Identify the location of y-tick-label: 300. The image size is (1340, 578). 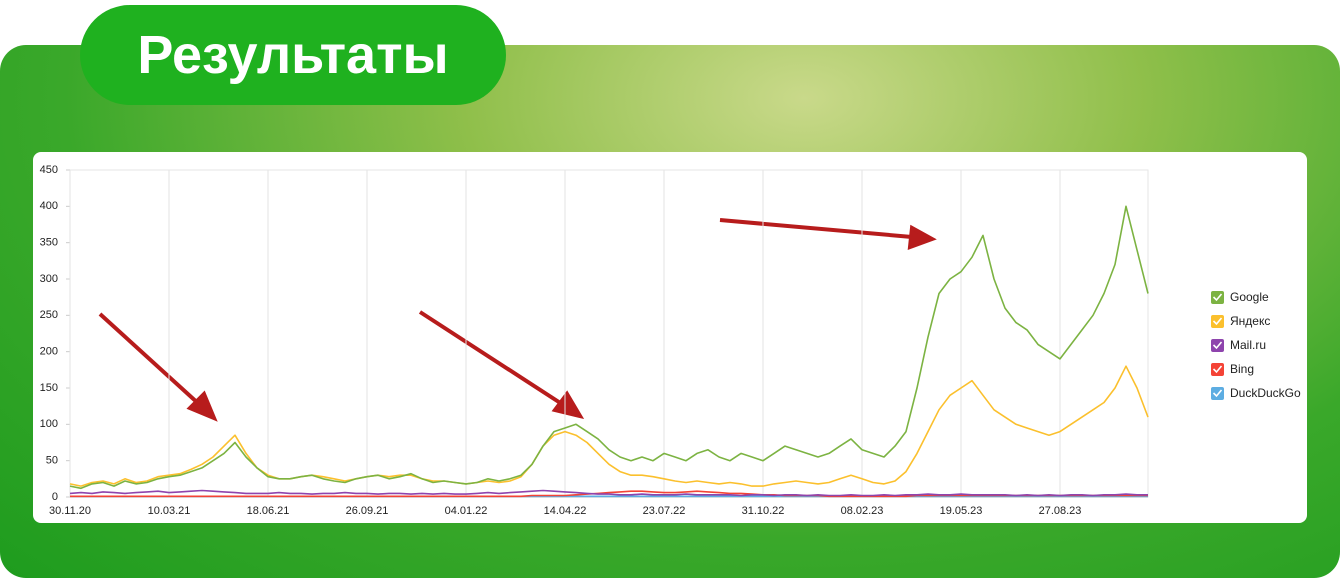
(49, 279).